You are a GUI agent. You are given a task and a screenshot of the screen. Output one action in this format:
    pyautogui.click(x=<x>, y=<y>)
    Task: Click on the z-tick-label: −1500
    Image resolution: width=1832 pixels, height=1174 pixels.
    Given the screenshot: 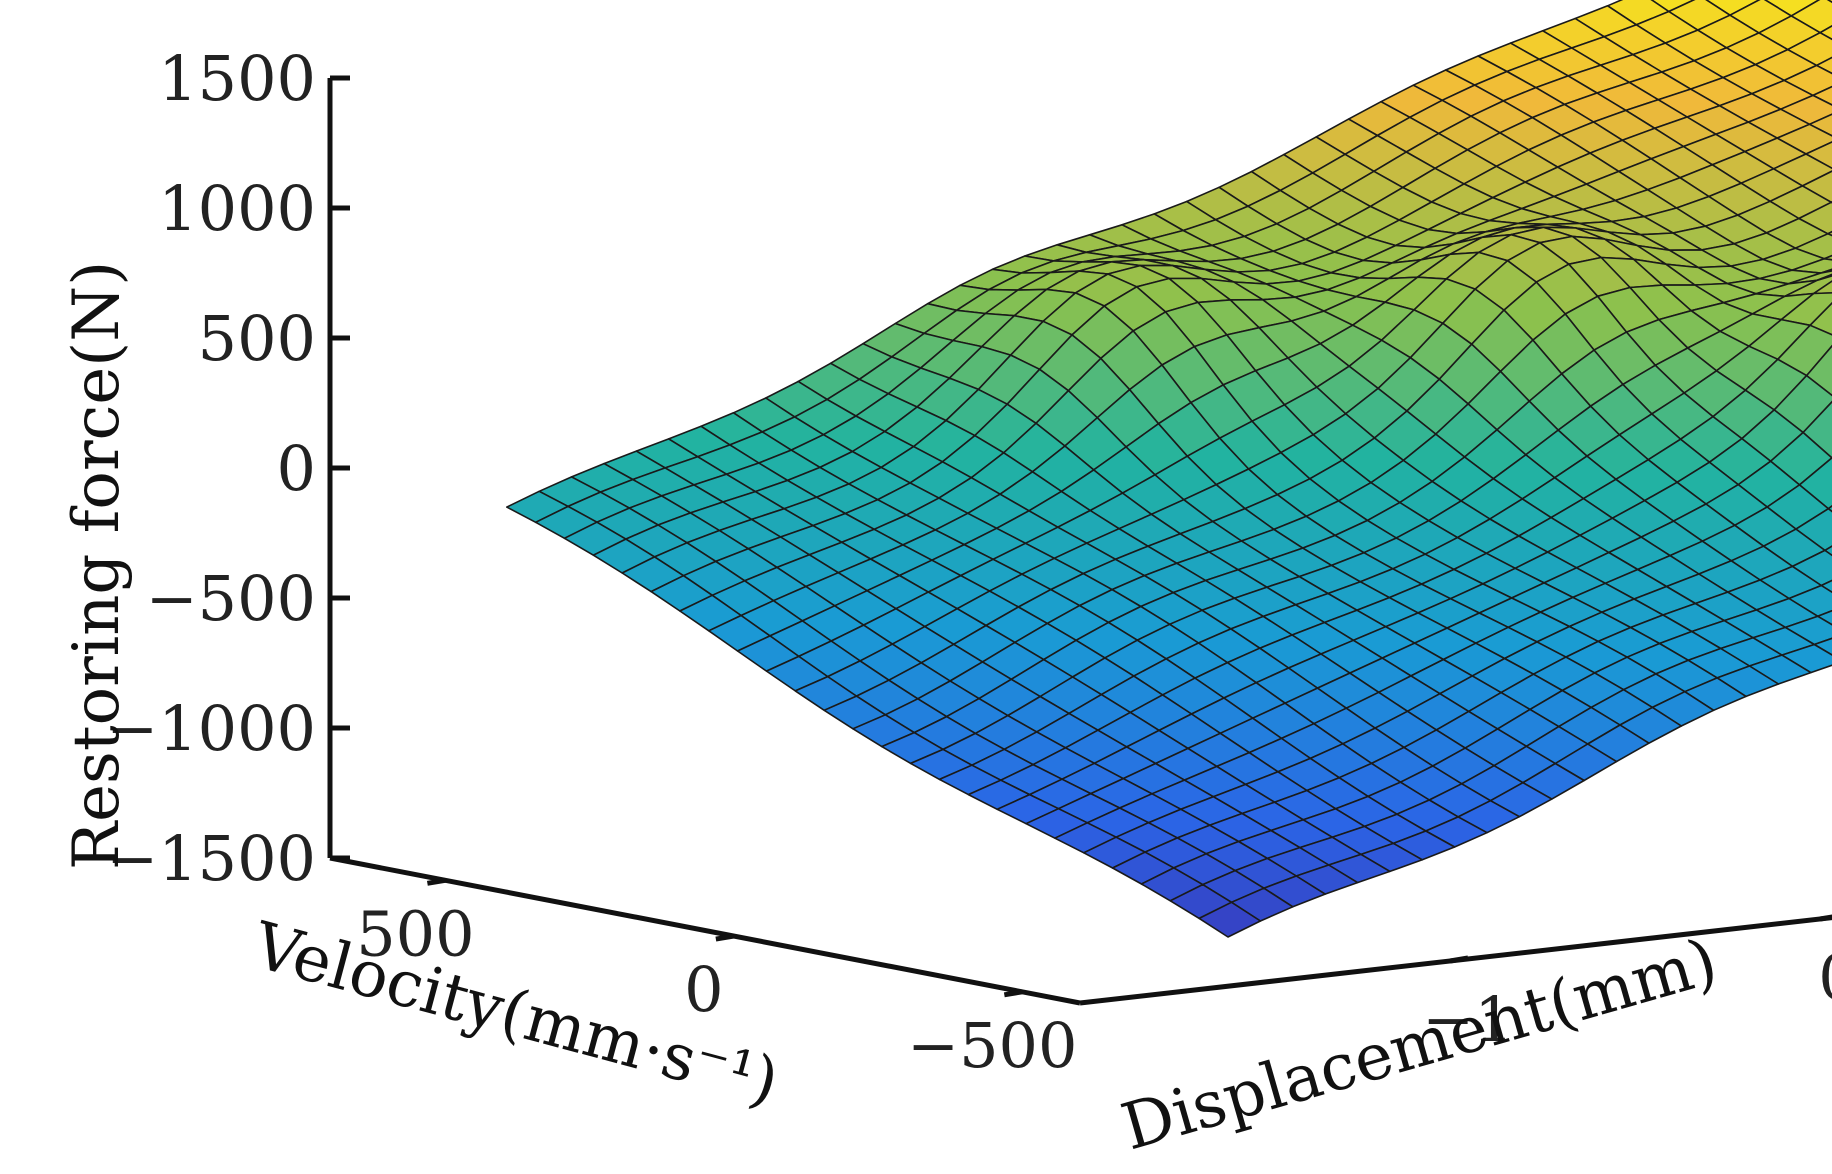 What is the action you would take?
    pyautogui.click(x=211, y=858)
    